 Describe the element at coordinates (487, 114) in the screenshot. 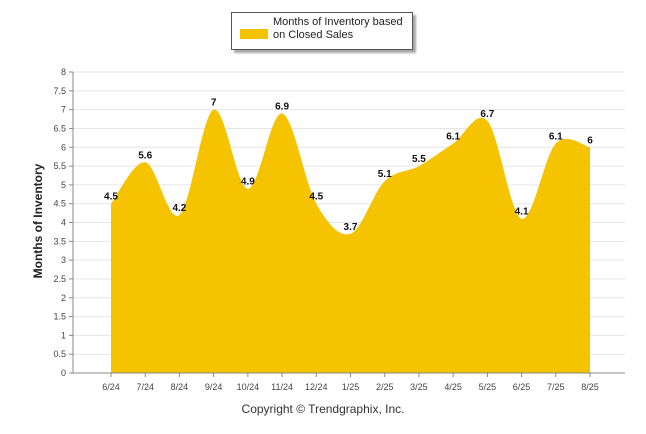

I see `data-label: 6.7` at that location.